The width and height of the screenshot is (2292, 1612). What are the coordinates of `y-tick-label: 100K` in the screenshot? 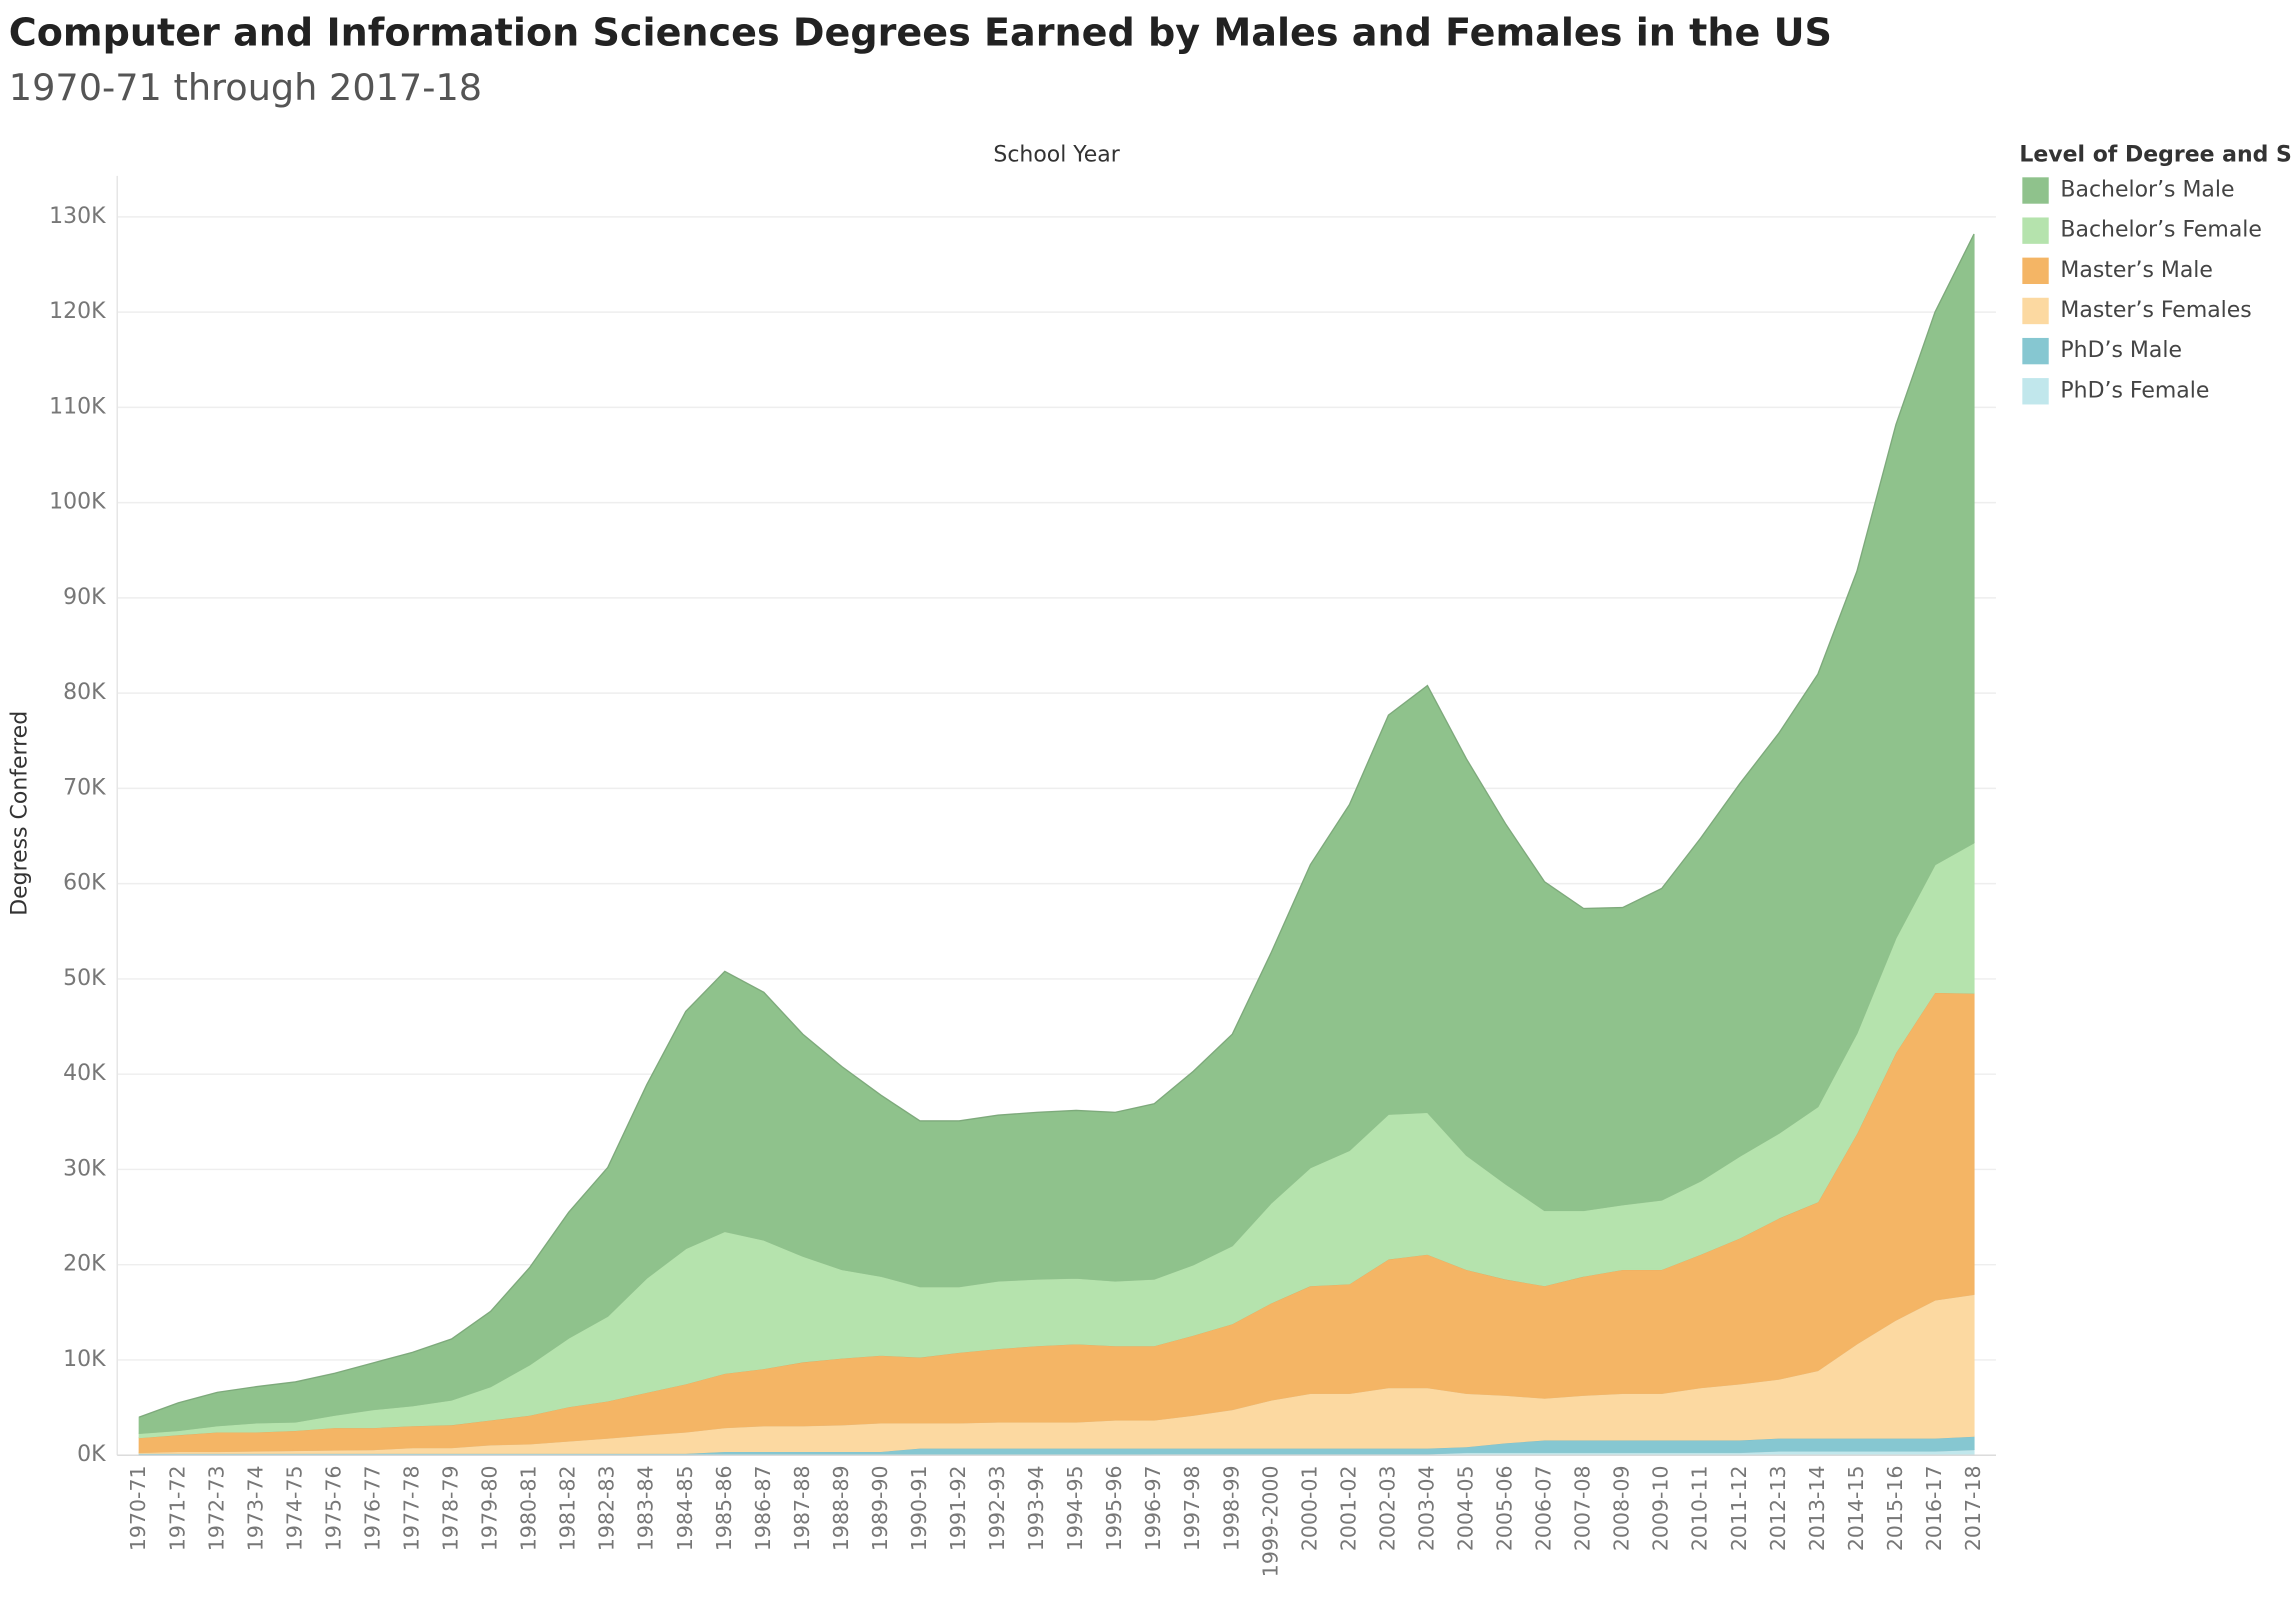 It's located at (77, 502).